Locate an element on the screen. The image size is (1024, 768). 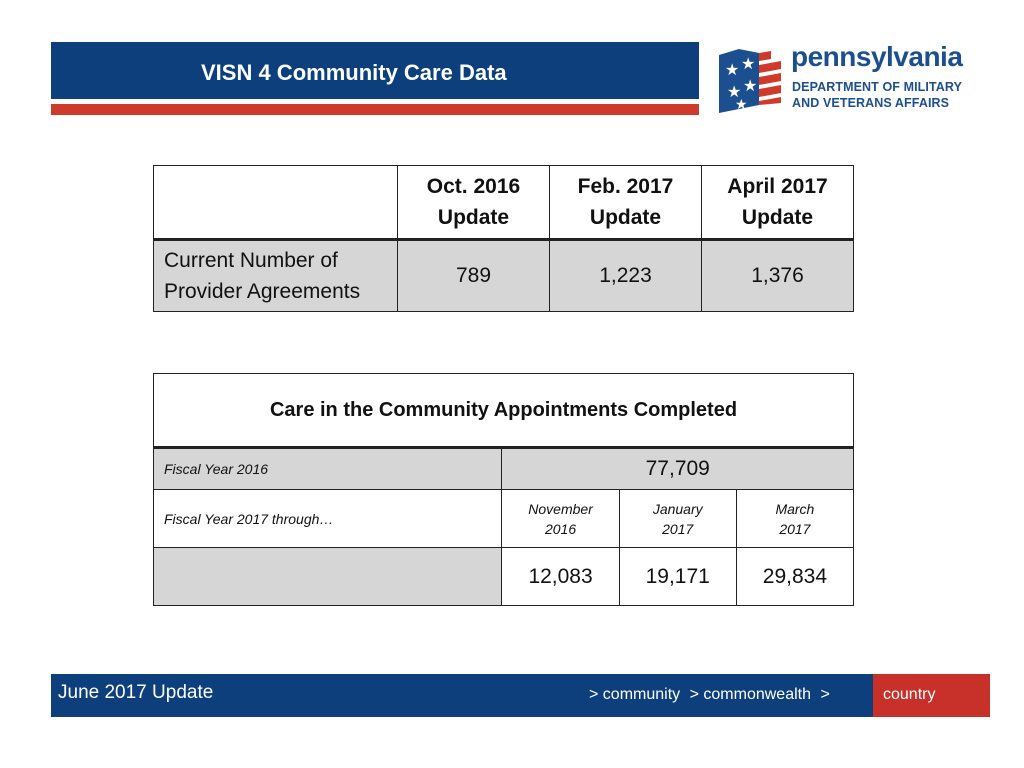
value-cell: 12,083 is located at coordinates (560, 576).